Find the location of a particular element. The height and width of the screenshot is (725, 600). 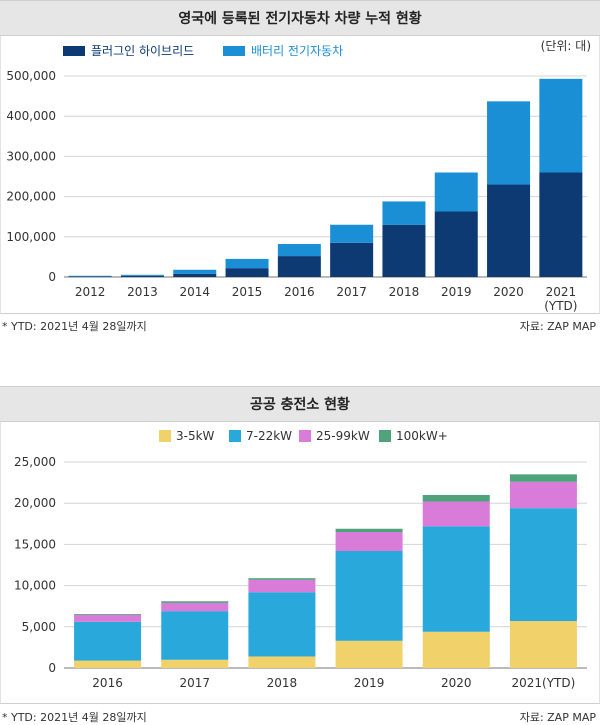

chart2-xtick-label: 2017 is located at coordinates (194, 683).